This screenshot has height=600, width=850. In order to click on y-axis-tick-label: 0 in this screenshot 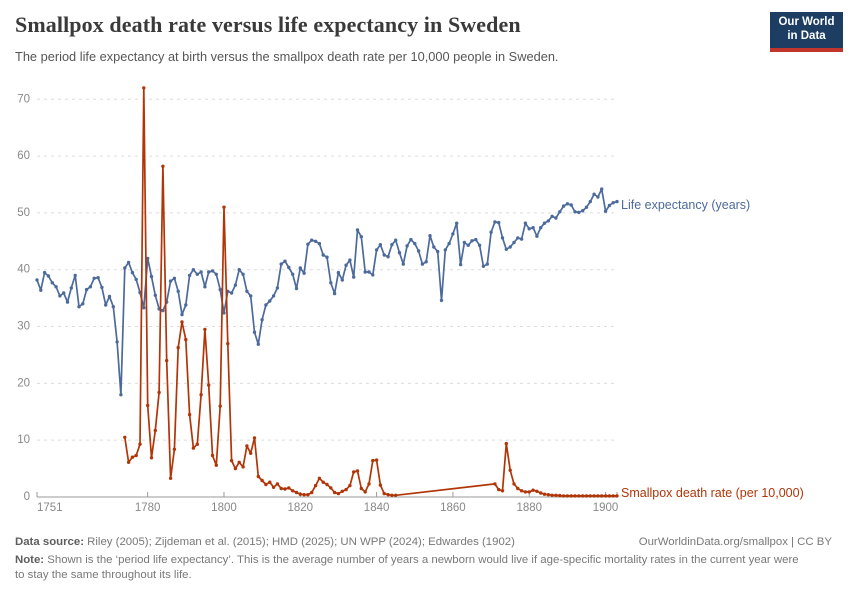, I will do `click(27, 497)`.